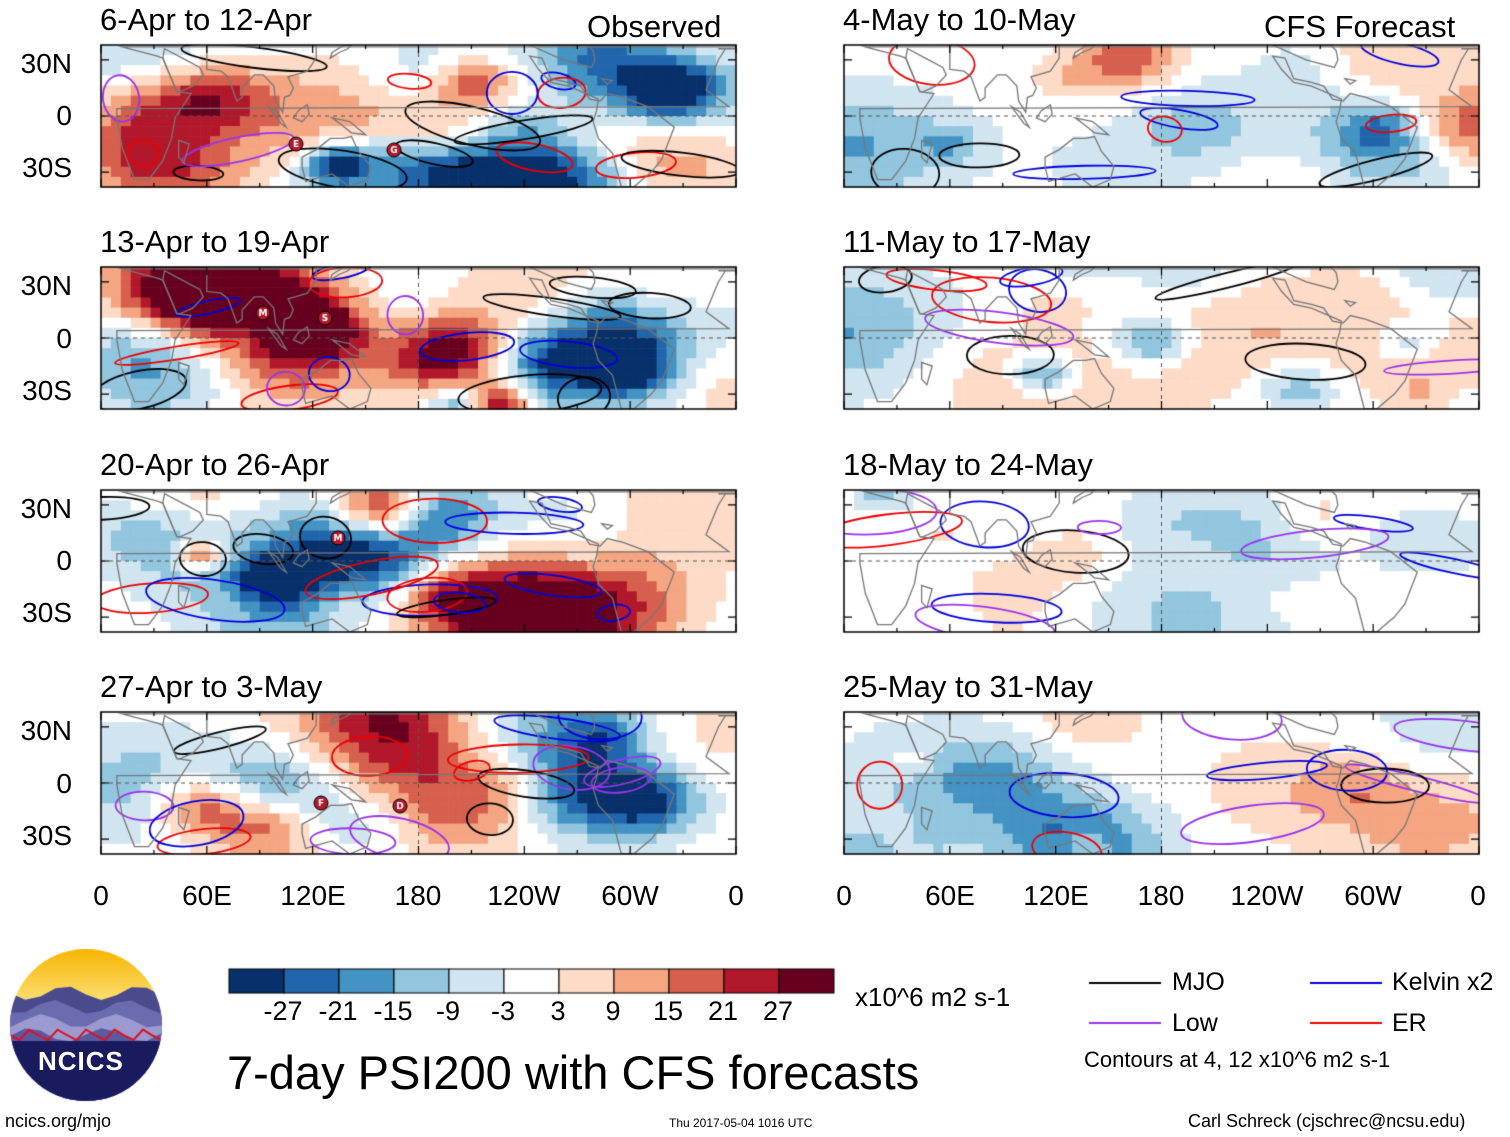  I want to click on colorbar-units: x10^6 m2 s-1, so click(933, 997).